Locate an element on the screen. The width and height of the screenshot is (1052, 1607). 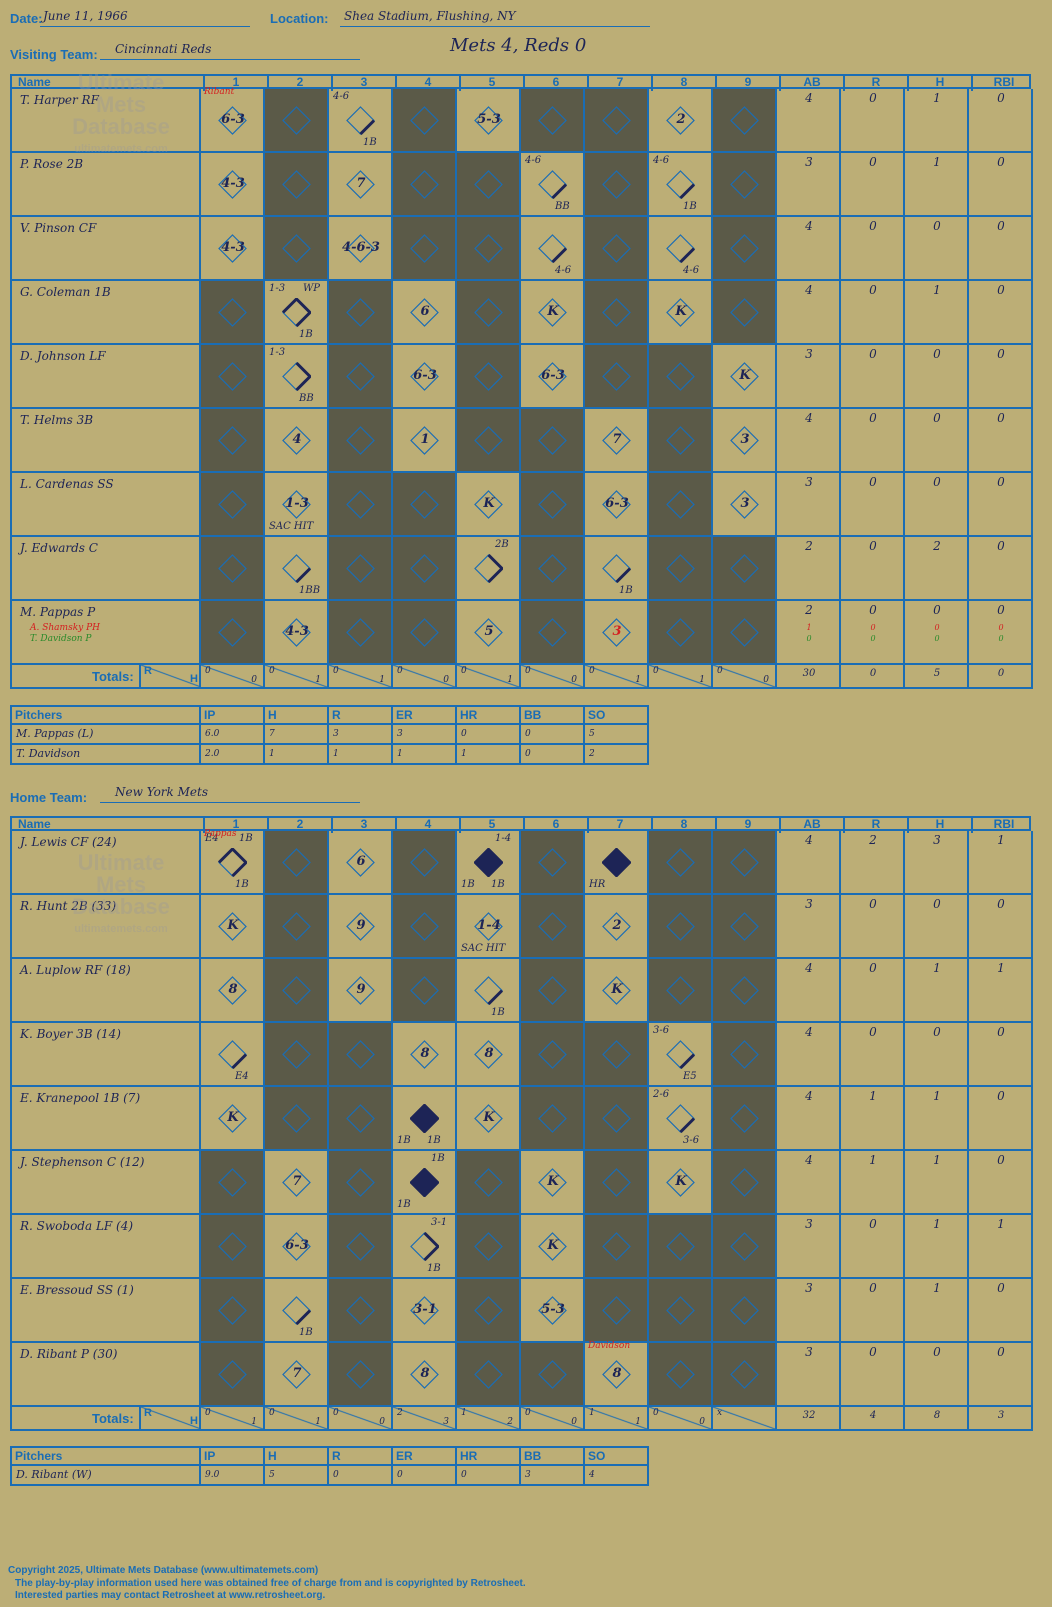
header-inning-4: 4 is located at coordinates (427, 83).